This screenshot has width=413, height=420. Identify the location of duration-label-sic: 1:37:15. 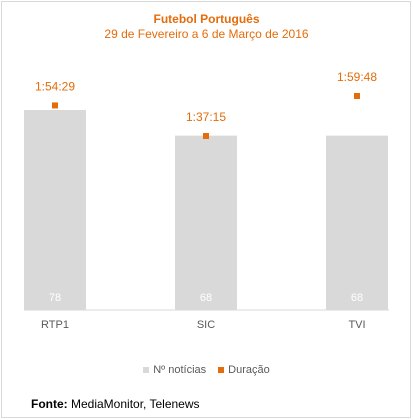
(206, 117).